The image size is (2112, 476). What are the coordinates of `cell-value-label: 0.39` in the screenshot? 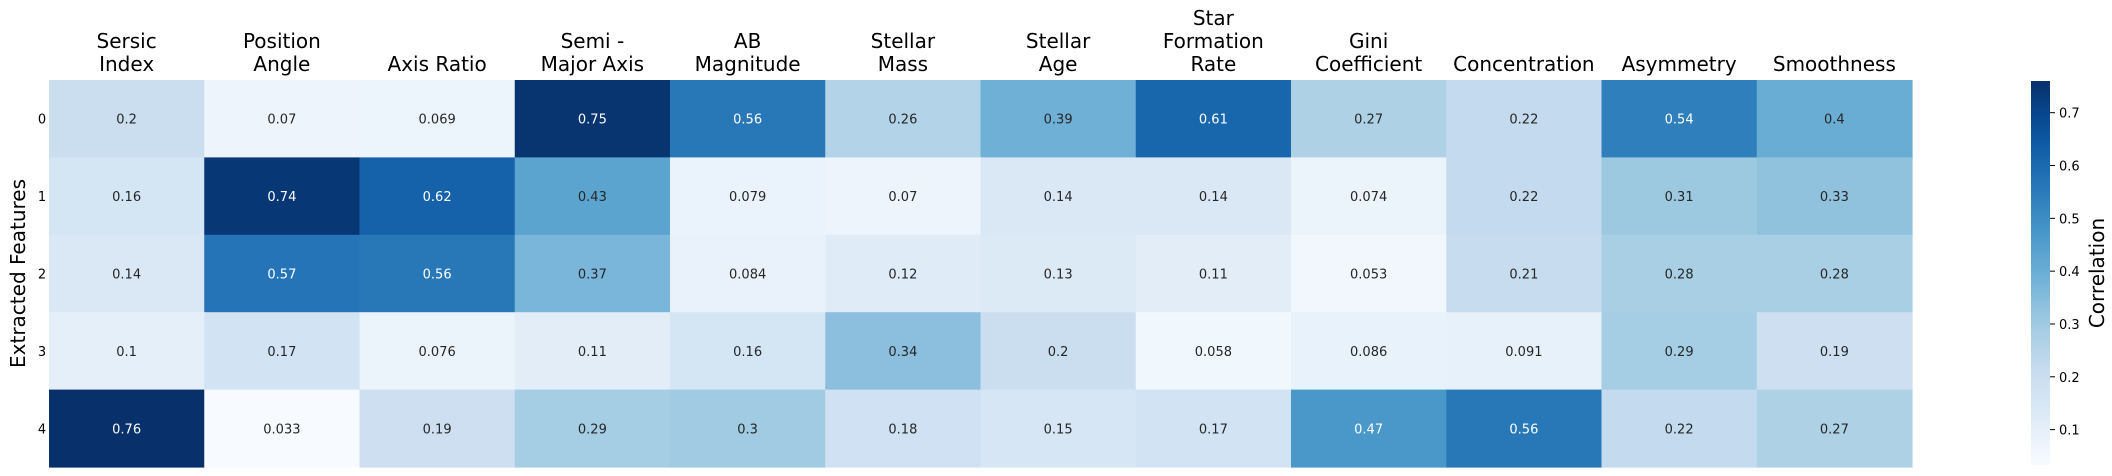 It's located at (1058, 120).